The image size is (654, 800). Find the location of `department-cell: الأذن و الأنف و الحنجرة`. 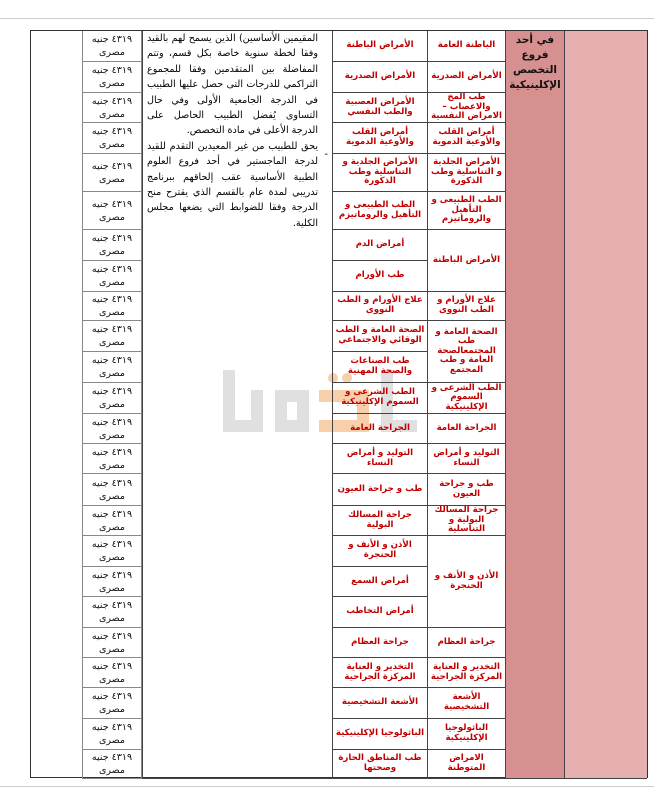

department-cell: الأذن و الأنف و الحنجرة is located at coordinates (466, 582).